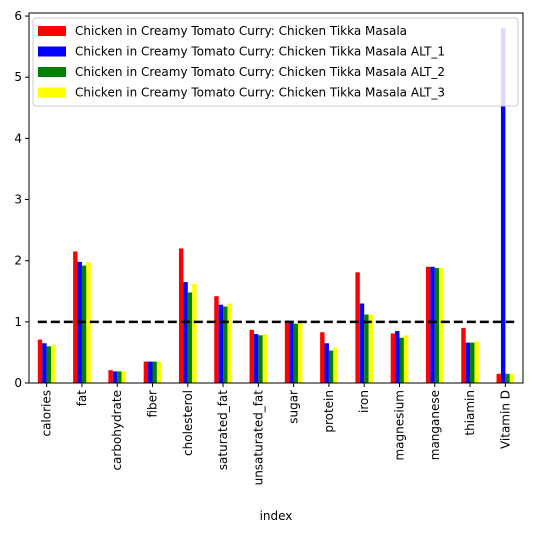  I want to click on y-tick-label-1: 1, so click(18, 322).